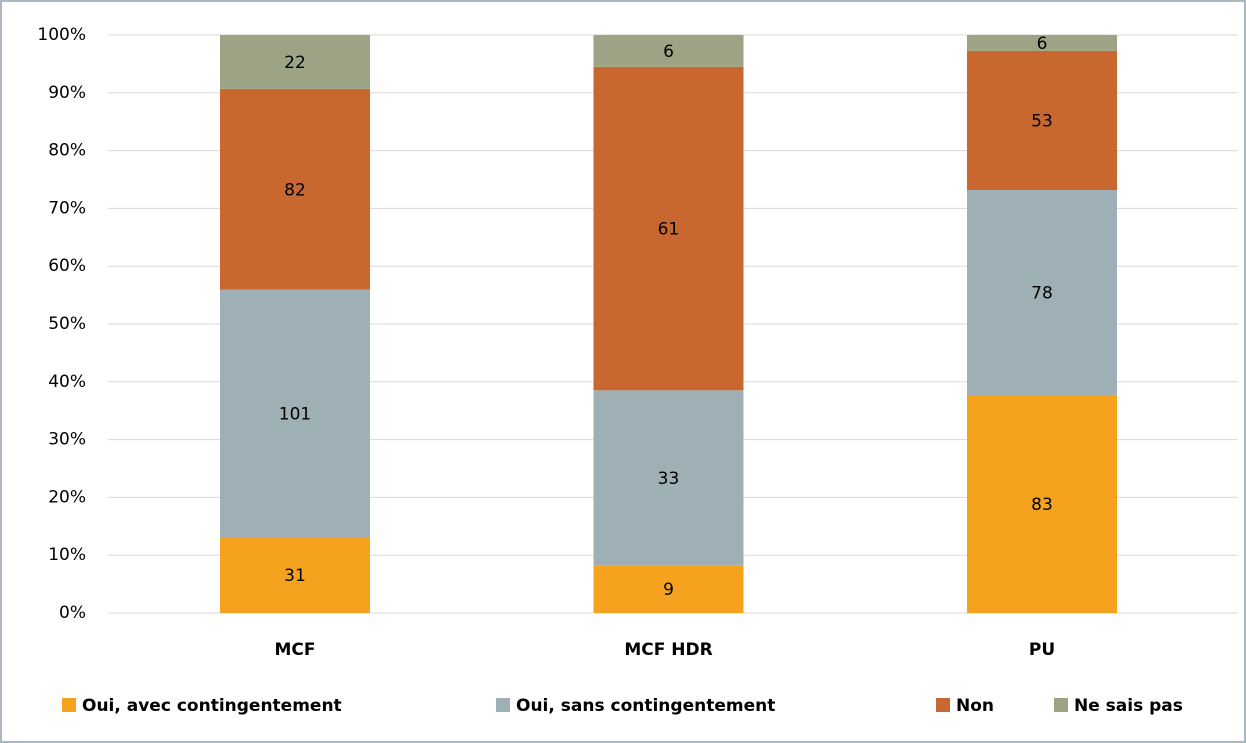  I want to click on legend-label: Non, so click(975, 706).